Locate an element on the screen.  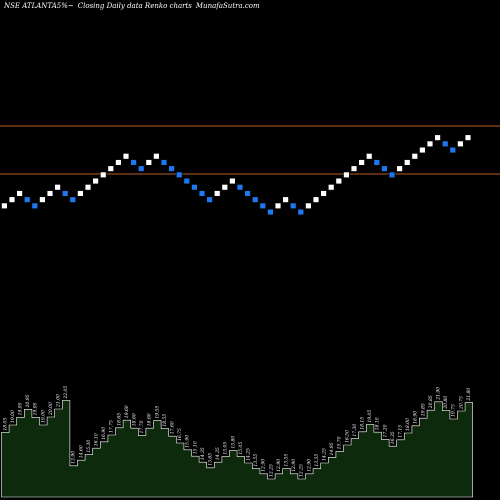
description-text: Closing Daily data Renko charts is located at coordinates (135, 6).